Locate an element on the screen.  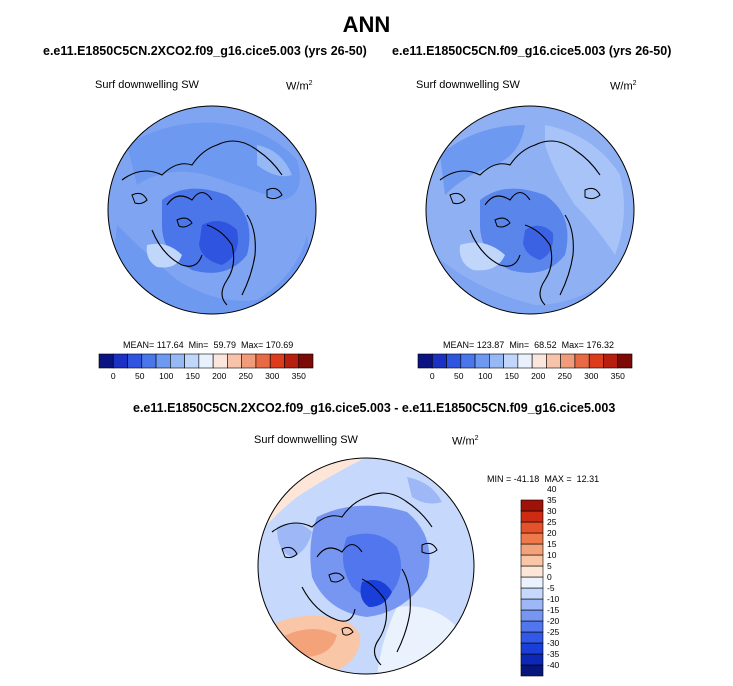
figure-title: ANN is located at coordinates (366, 24).